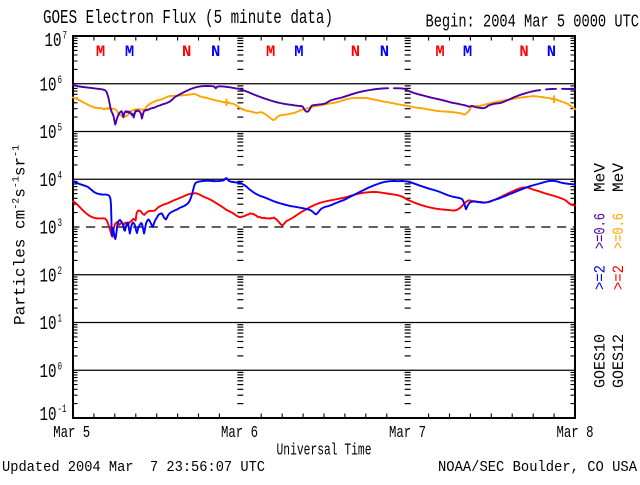 The height and width of the screenshot is (485, 640). Describe the element at coordinates (575, 433) in the screenshot. I see `svg-text: Mar 8` at that location.